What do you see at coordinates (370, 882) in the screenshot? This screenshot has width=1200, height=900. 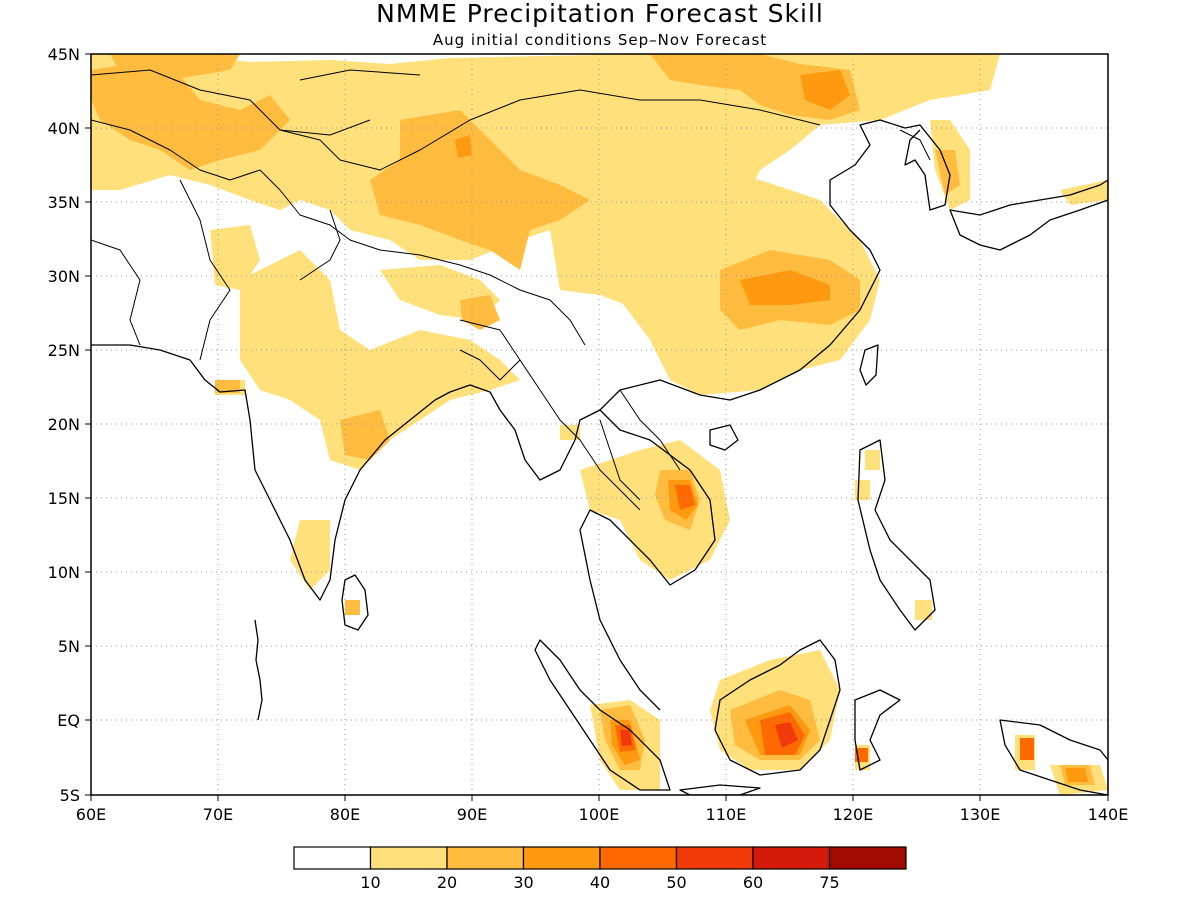 I see `colorbar-label: 10` at bounding box center [370, 882].